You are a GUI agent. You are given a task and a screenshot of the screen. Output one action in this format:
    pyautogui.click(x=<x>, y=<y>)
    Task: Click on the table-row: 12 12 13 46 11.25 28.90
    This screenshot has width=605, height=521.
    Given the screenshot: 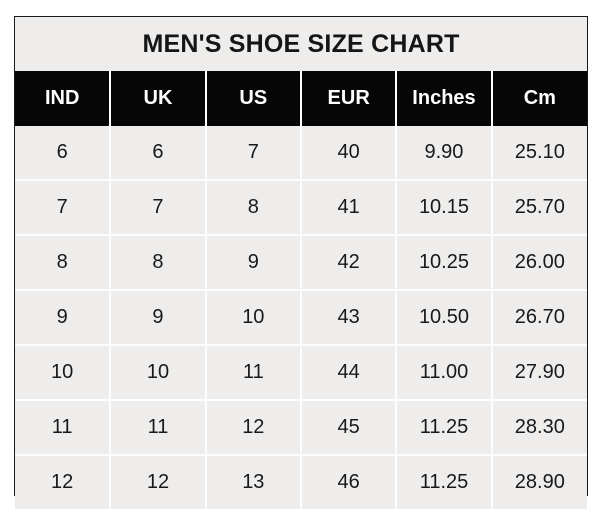 What is the action you would take?
    pyautogui.click(x=301, y=482)
    